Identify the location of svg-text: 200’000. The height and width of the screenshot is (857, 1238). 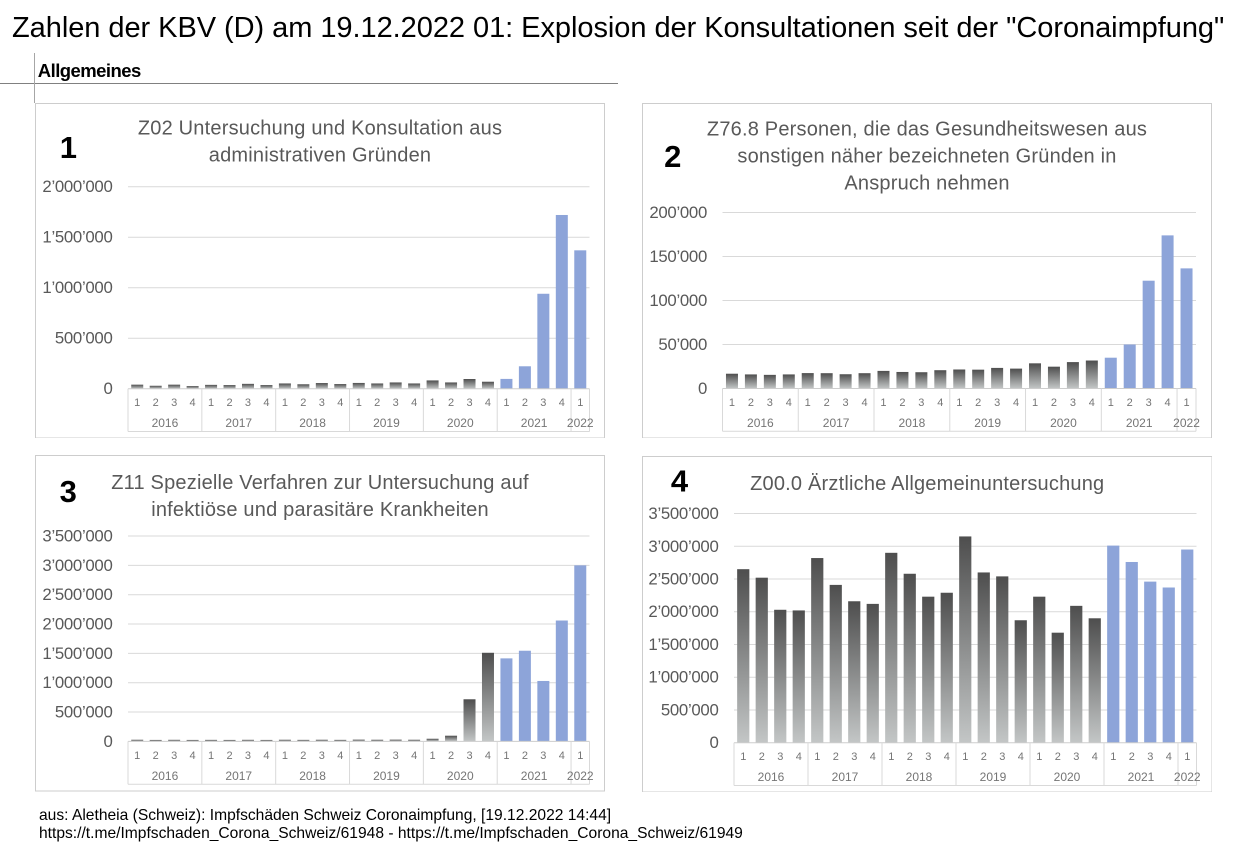
(678, 212).